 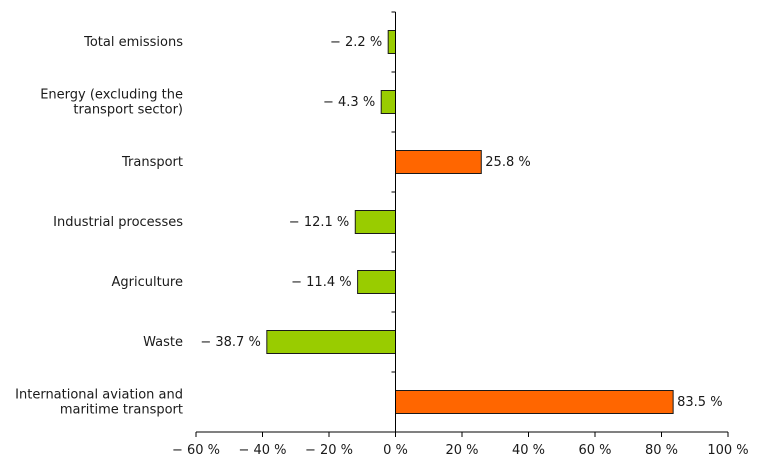 I want to click on category-label-3: Industrial processes, so click(x=118, y=222).